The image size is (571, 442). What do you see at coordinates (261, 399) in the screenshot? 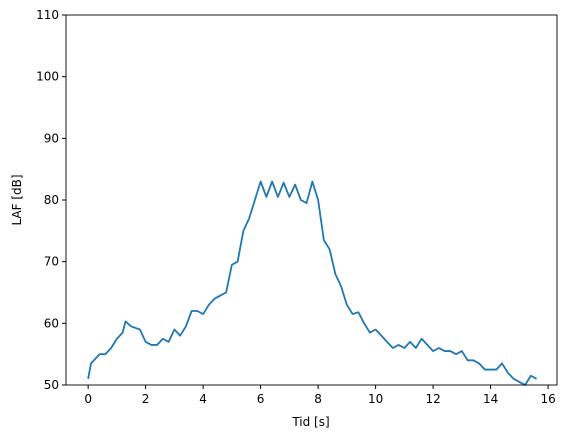
I see `x-tick-label: 6` at bounding box center [261, 399].